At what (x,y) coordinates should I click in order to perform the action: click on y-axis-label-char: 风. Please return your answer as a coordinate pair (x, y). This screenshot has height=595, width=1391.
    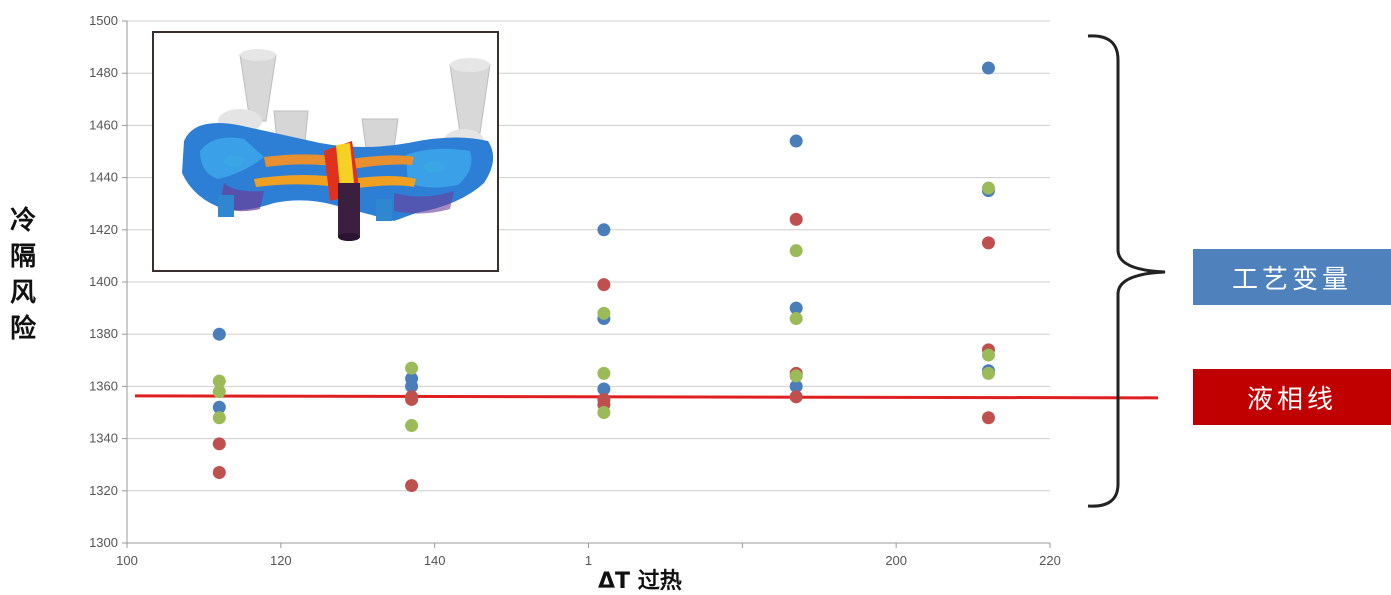
    Looking at the image, I should click on (23, 293).